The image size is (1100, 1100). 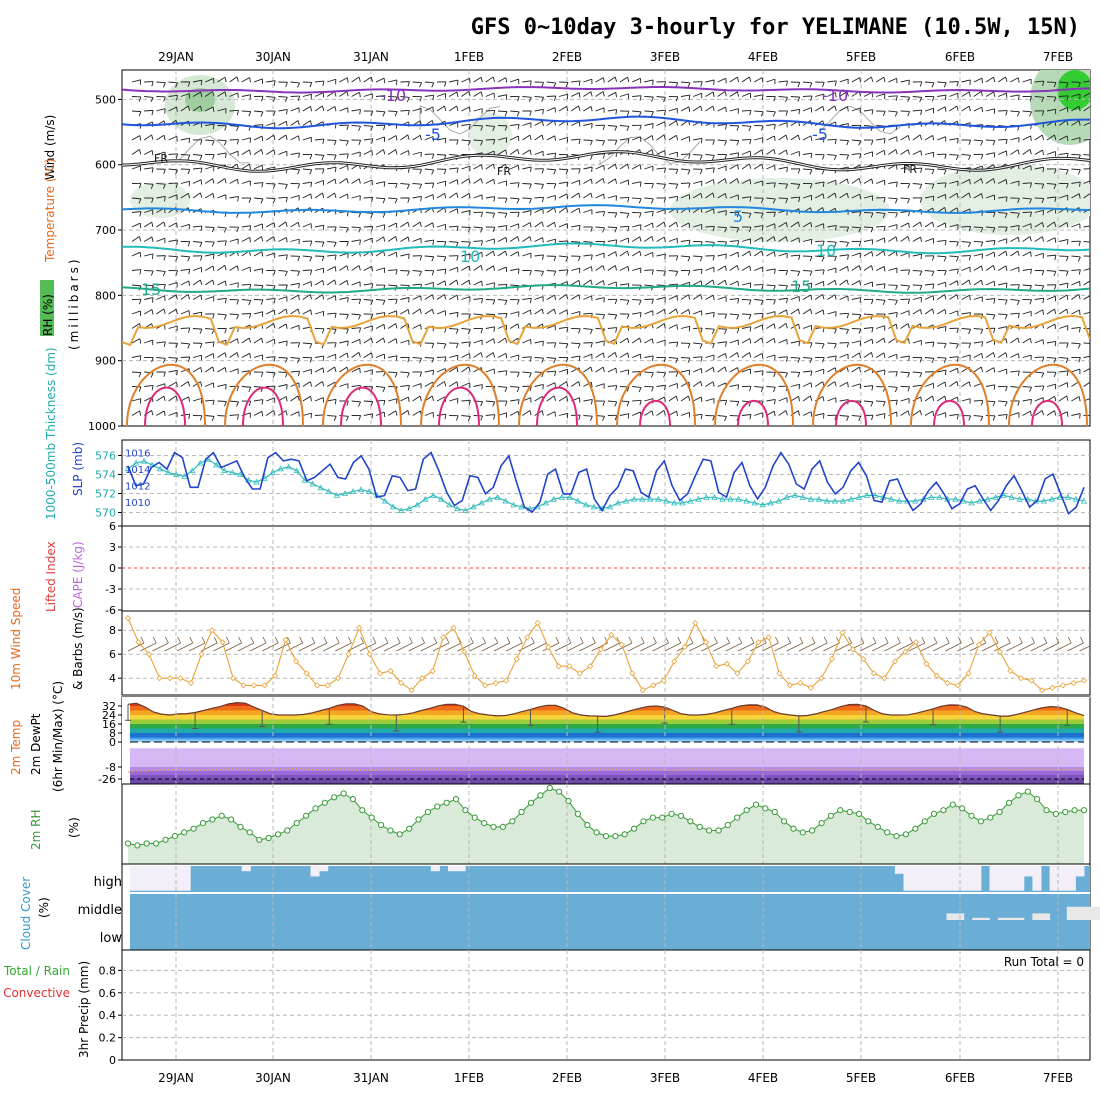 What do you see at coordinates (1005, 200) in the screenshot?
I see `rh-shade` at bounding box center [1005, 200].